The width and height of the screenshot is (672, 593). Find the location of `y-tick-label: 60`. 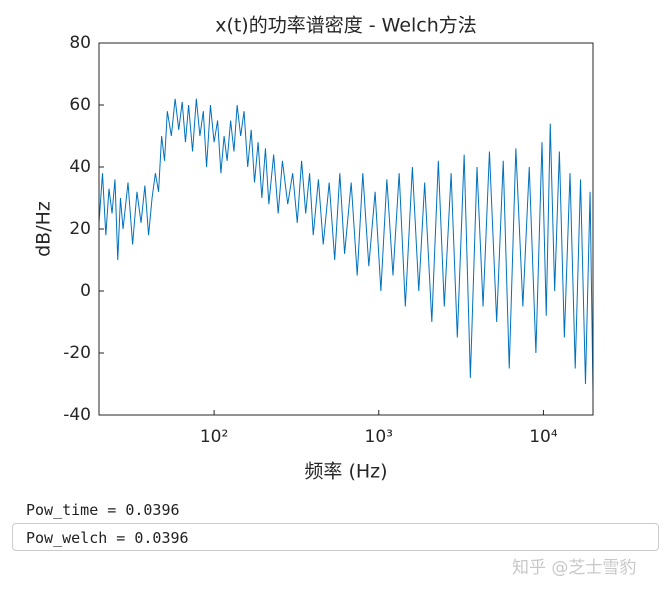

y-tick-label: 60 is located at coordinates (80, 105).